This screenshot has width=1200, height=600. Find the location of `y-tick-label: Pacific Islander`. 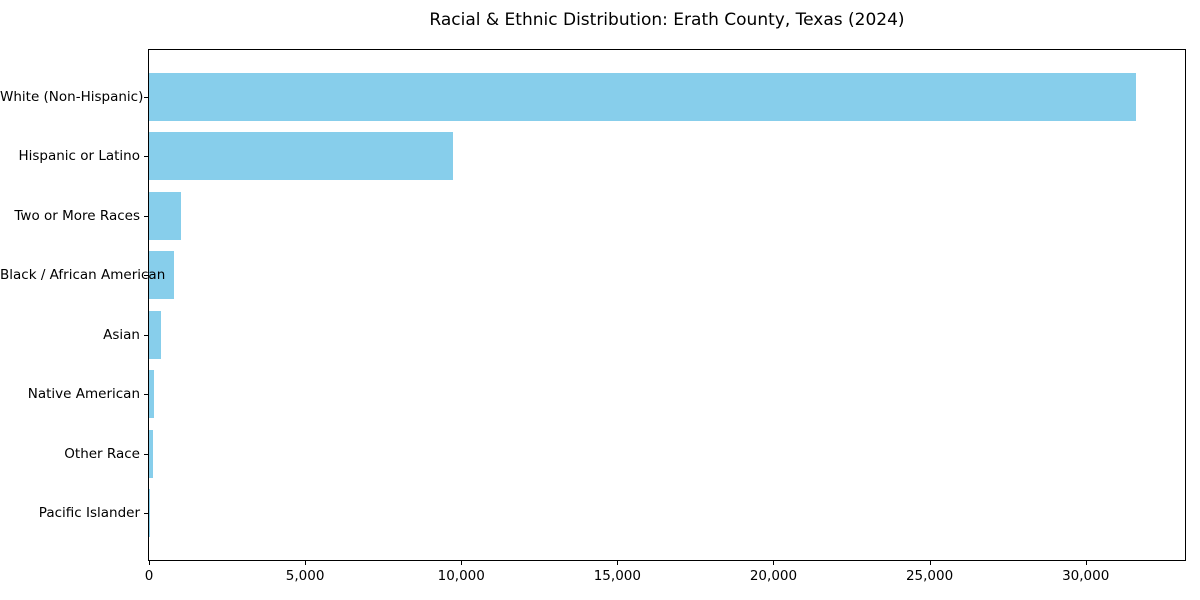

y-tick-label: Pacific Islander is located at coordinates (89, 513).